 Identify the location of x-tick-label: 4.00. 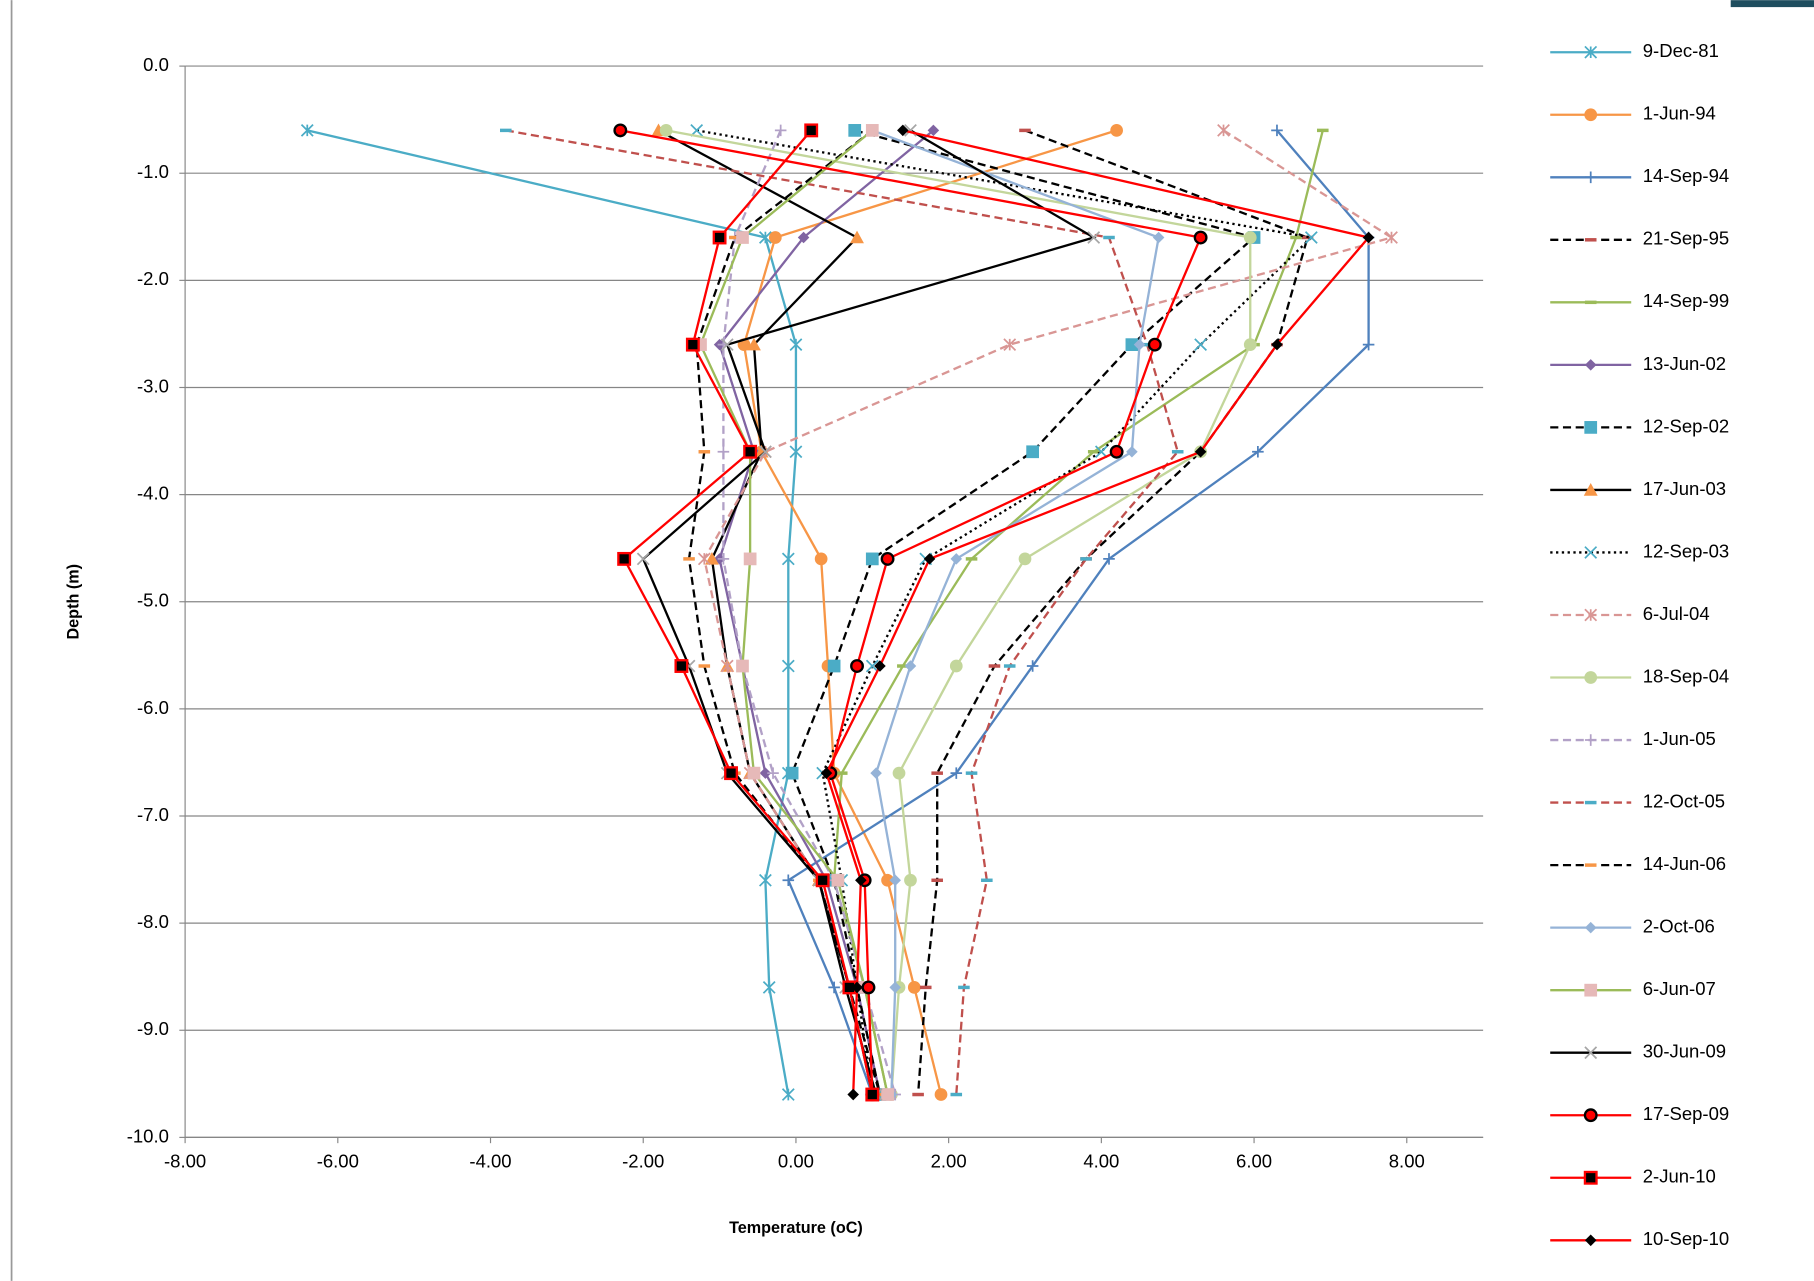
(1101, 1161).